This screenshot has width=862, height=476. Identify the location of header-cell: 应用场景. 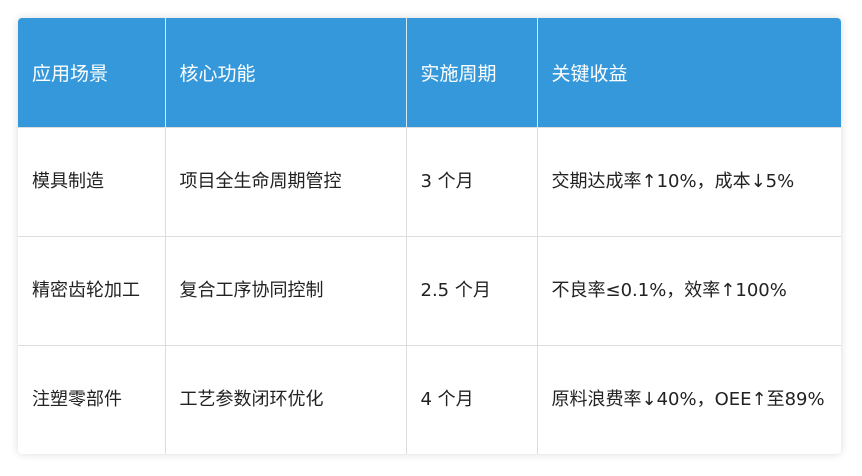
(92, 73).